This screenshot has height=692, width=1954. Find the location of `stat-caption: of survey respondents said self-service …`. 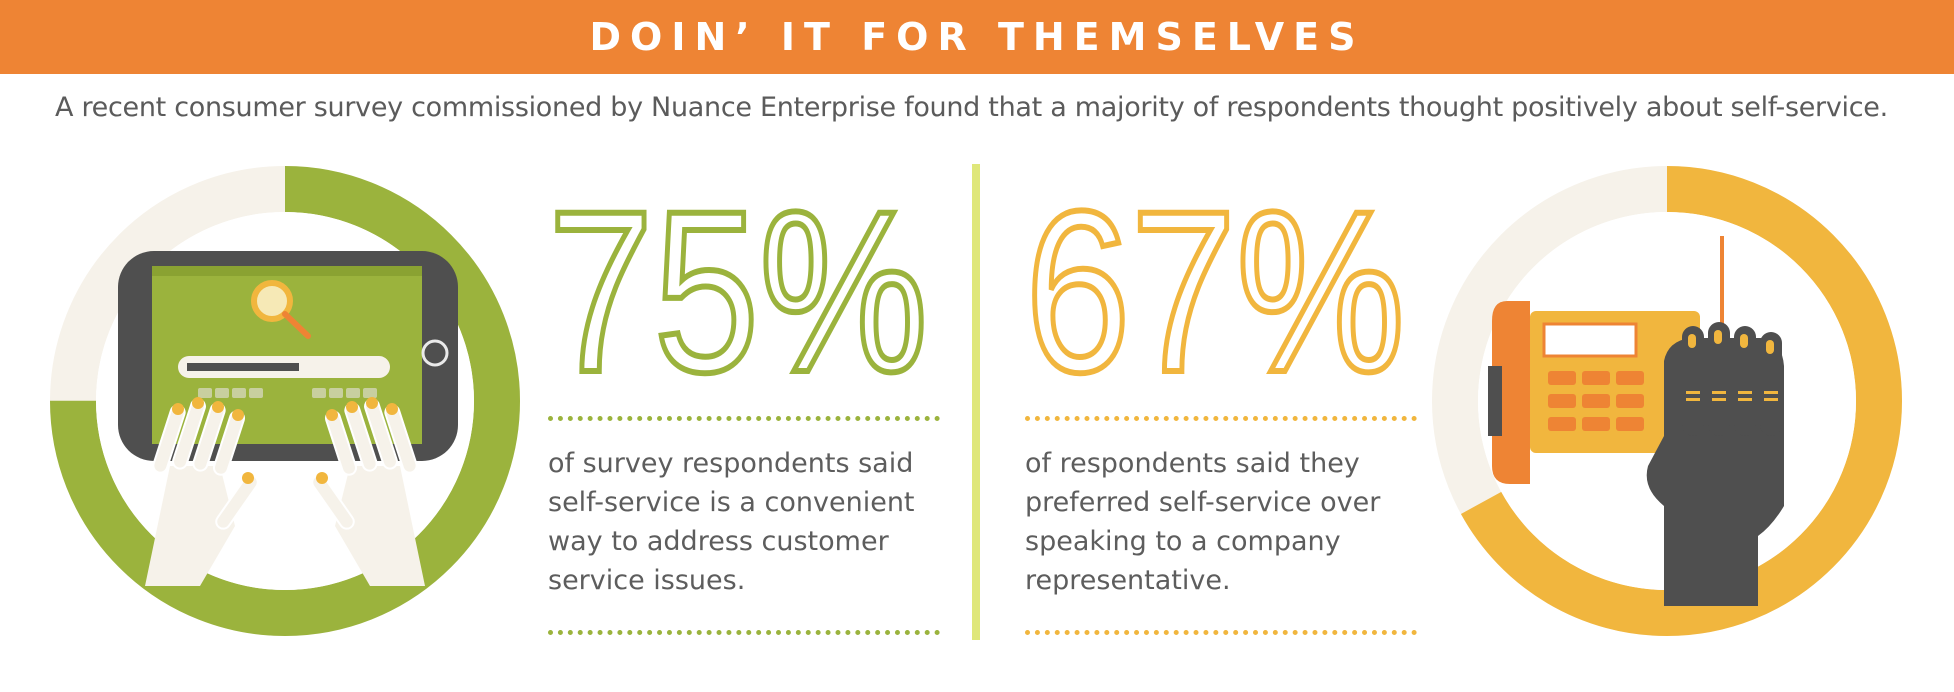

stat-caption: of survey respondents said self-service … is located at coordinates (731, 522).